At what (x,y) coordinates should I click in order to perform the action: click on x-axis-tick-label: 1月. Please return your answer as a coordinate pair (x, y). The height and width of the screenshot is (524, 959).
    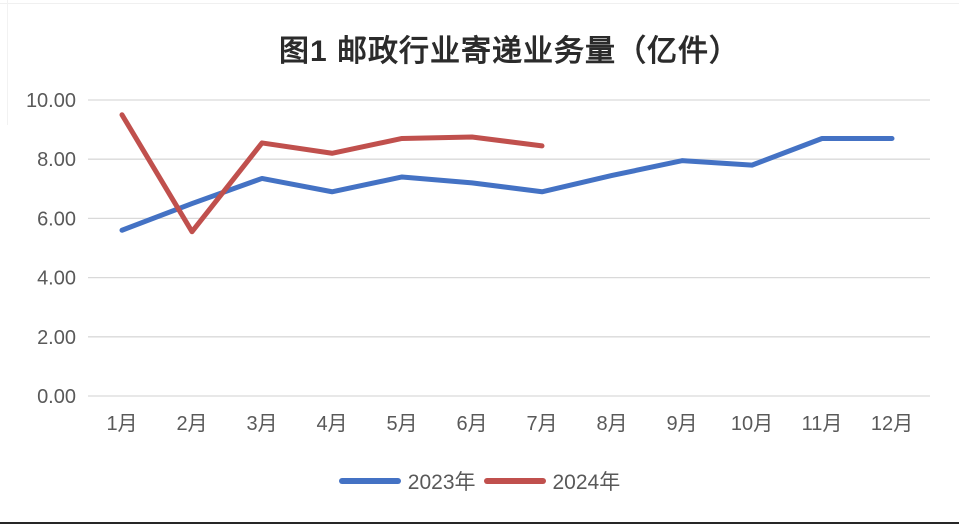
    Looking at the image, I should click on (121, 424).